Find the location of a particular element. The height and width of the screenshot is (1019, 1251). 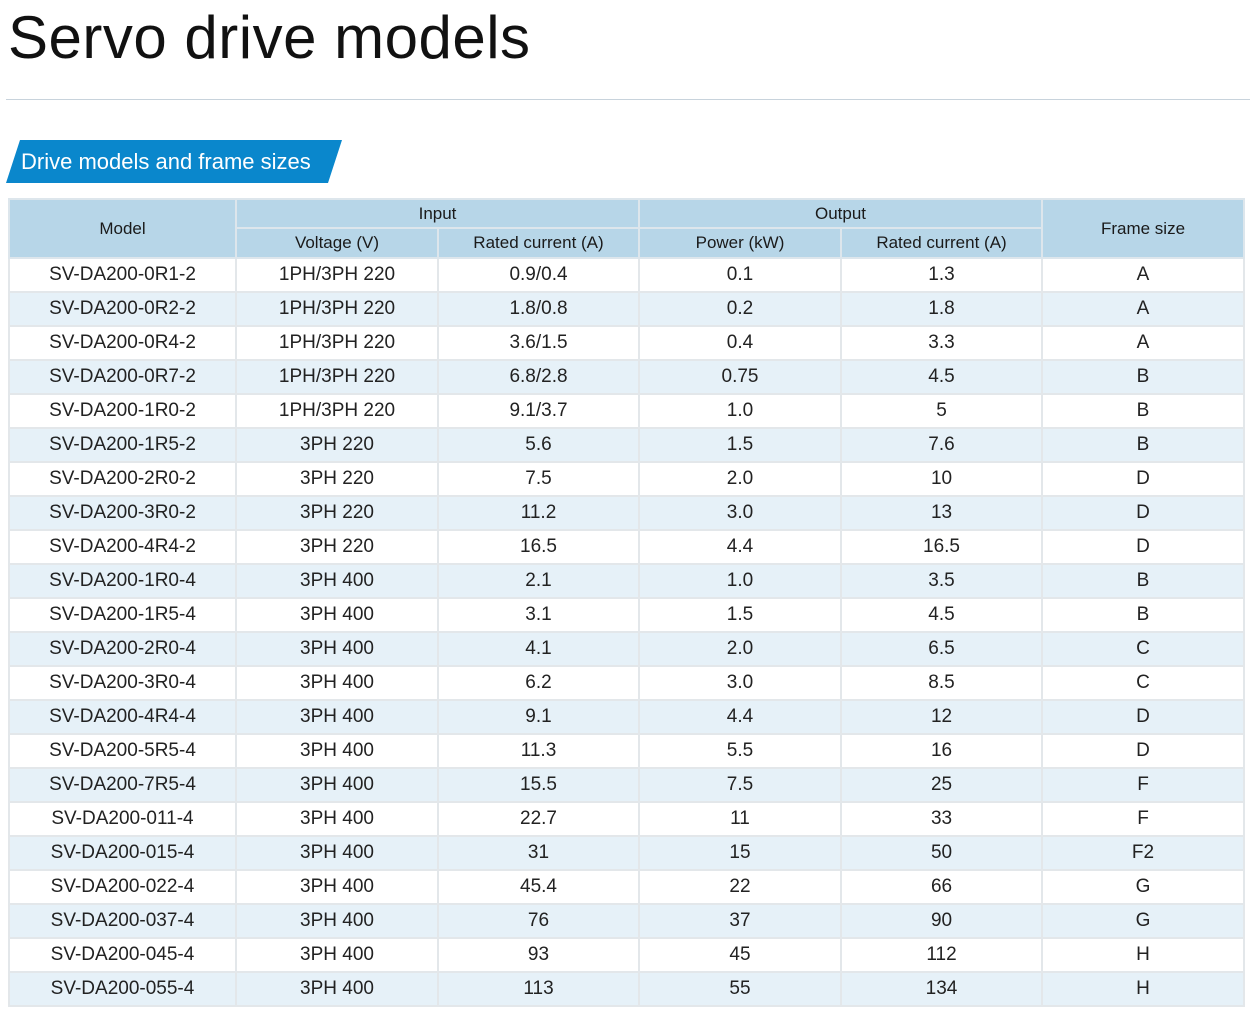

table-row: SV-DA200-4R4-2 3PH 220 16.5 4.4 16.5 D is located at coordinates (627, 547).